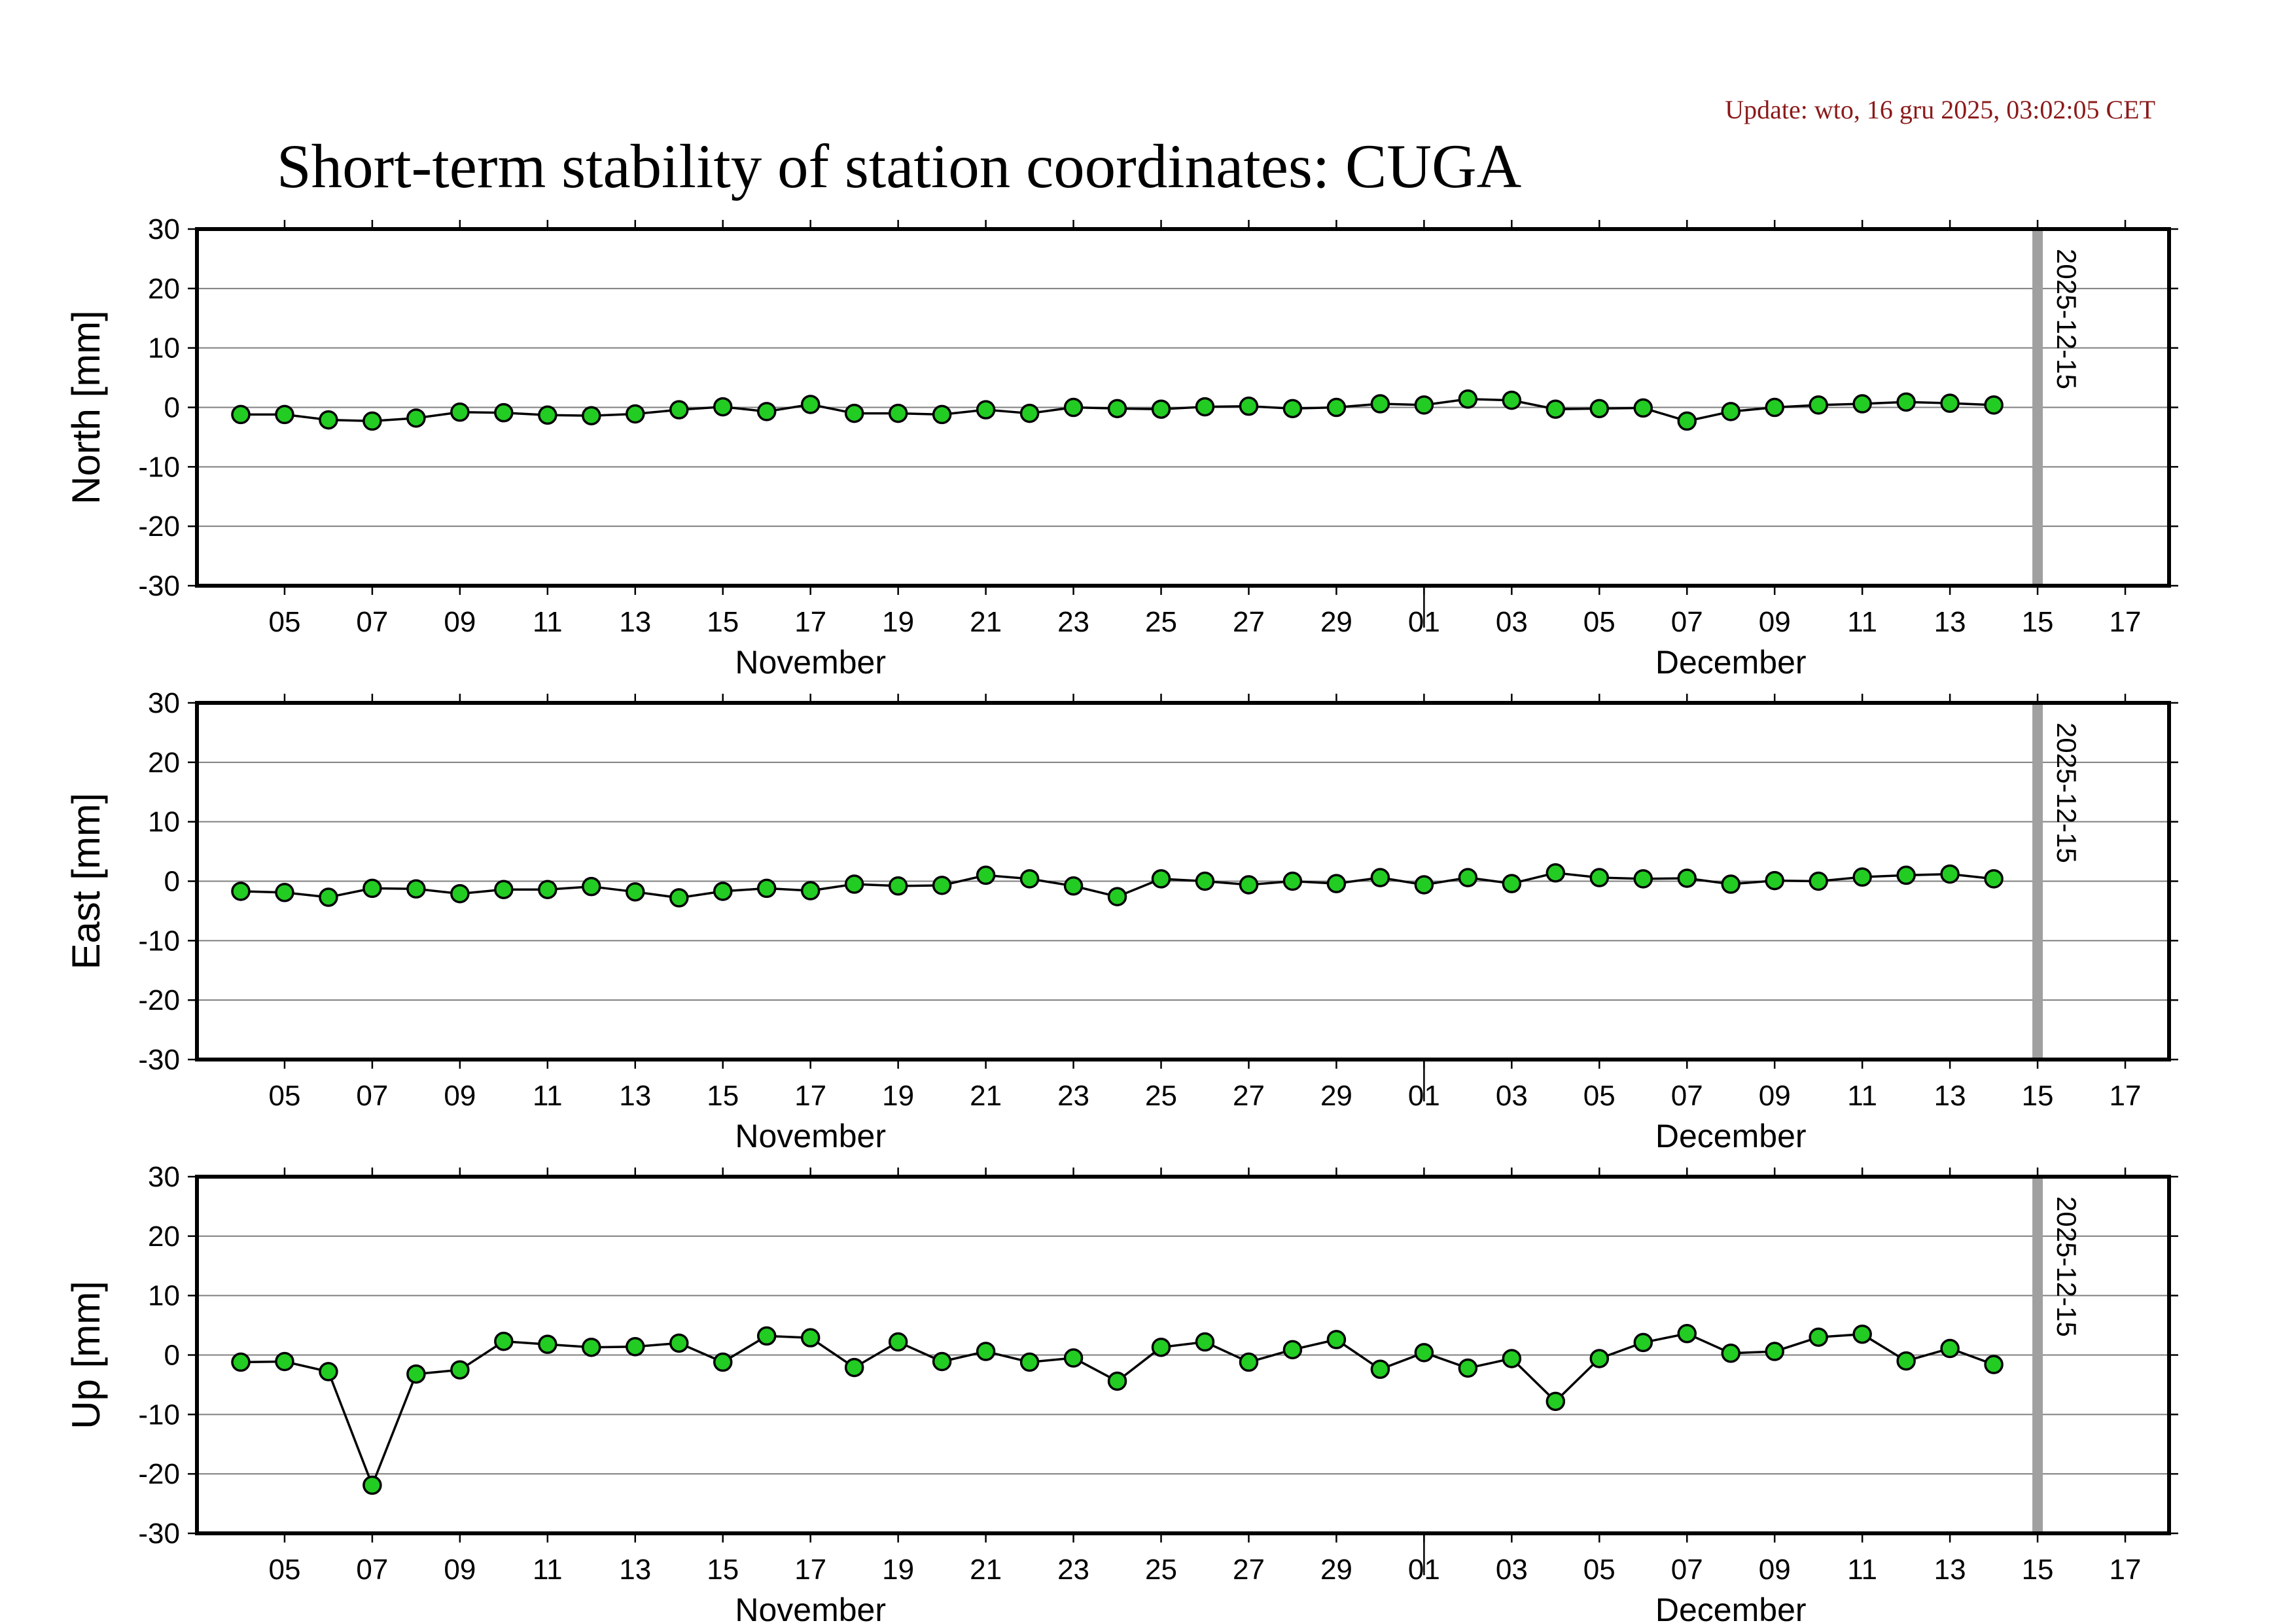 The image size is (2296, 1623). What do you see at coordinates (898, 1570) in the screenshot?
I see `x-tick-label: 19` at bounding box center [898, 1570].